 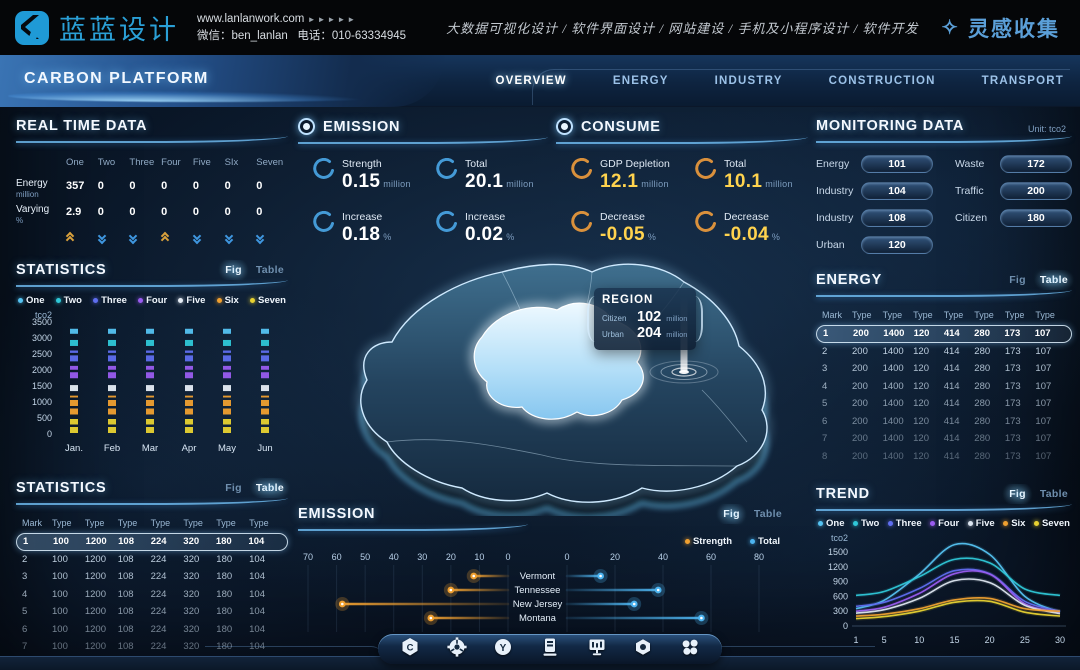 I want to click on trend-up-icon, so click(x=165, y=238).